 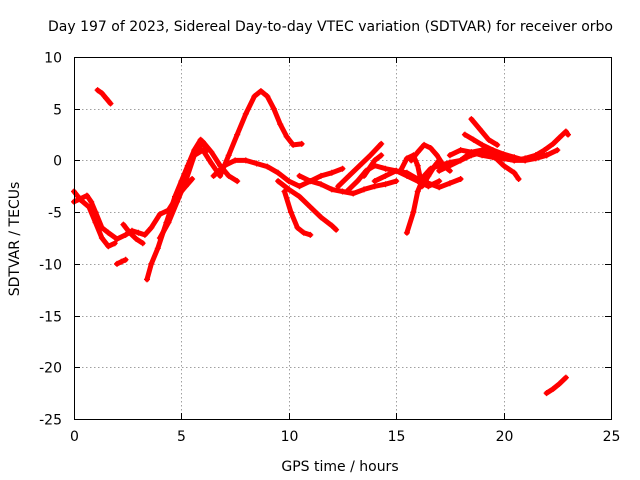 What do you see at coordinates (505, 437) in the screenshot?
I see `x-tick-label: 20` at bounding box center [505, 437].